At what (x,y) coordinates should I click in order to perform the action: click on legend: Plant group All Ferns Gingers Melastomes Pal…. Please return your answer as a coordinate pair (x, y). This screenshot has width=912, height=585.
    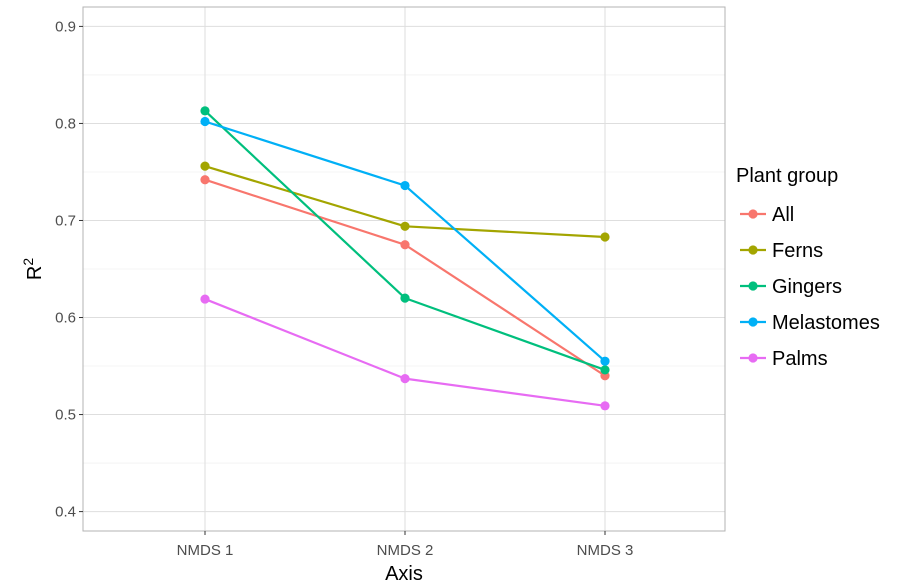
    Looking at the image, I should click on (808, 267).